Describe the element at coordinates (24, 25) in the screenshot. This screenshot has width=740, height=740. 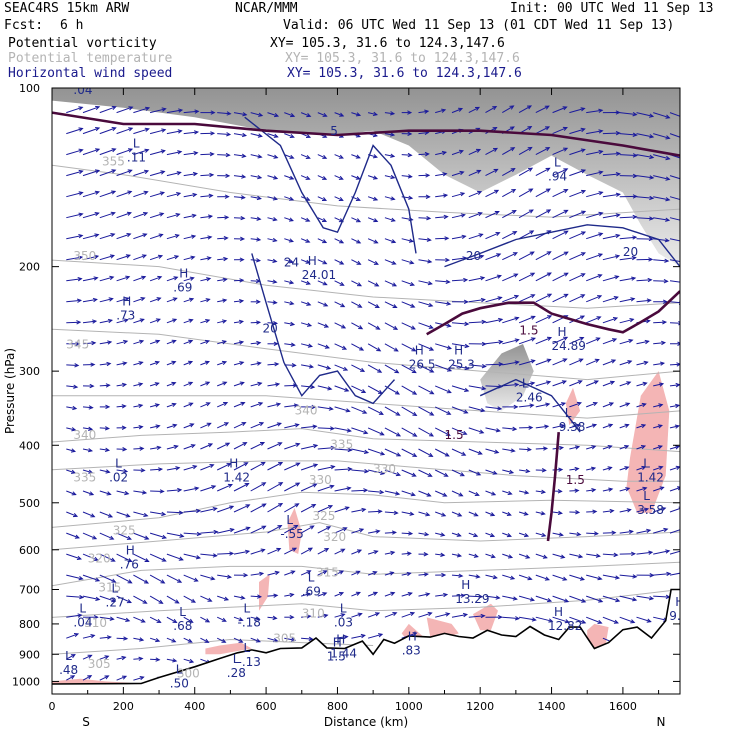
I see `fcst-label: Fcst:` at that location.